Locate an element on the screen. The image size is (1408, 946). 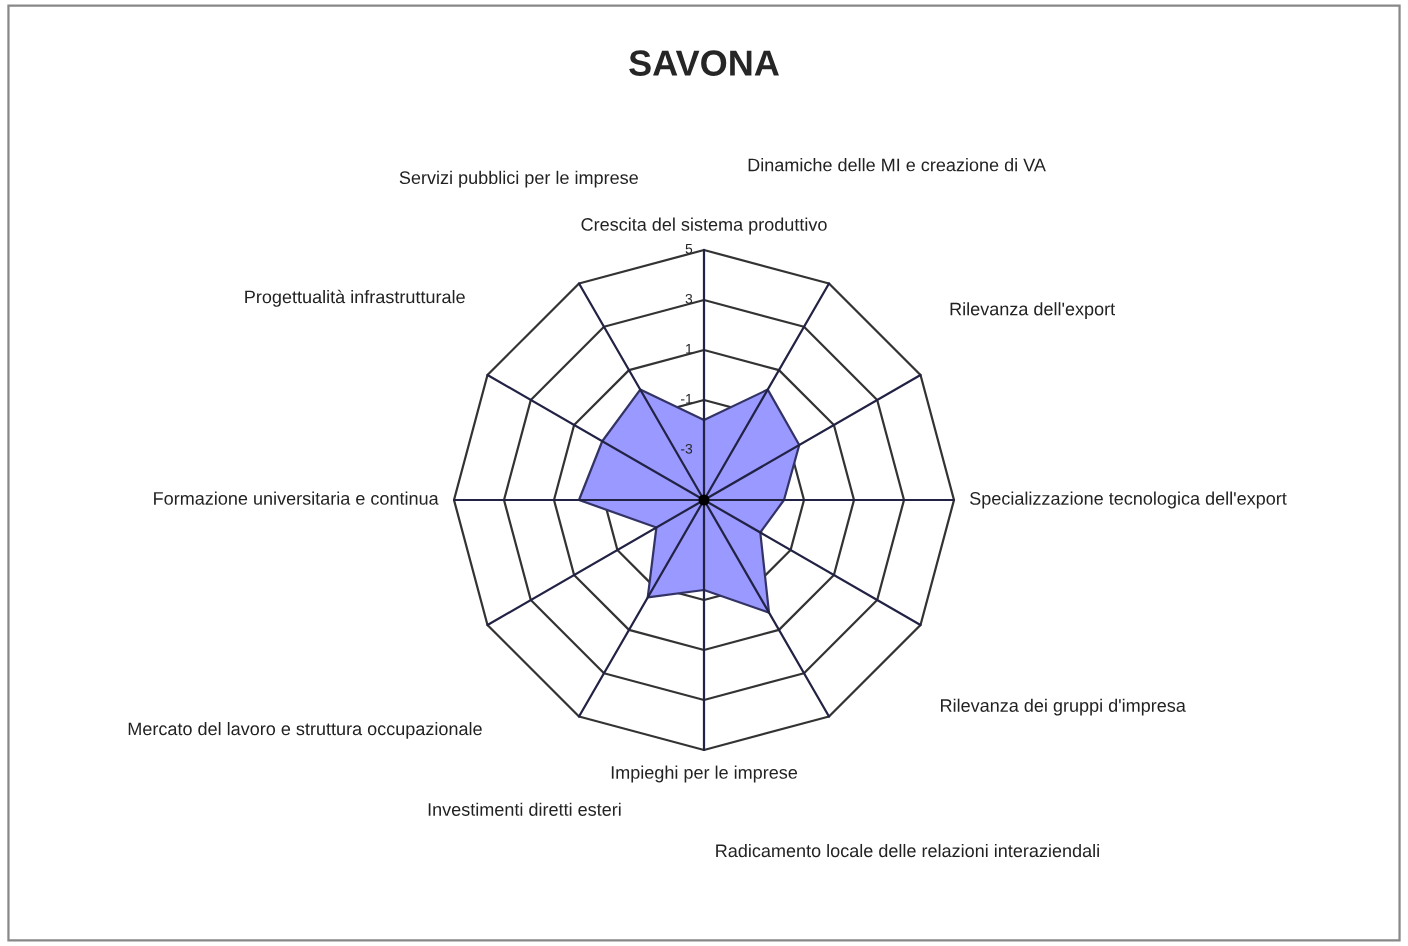
spoke-label: Crescita del sistema produttivo is located at coordinates (704, 226).